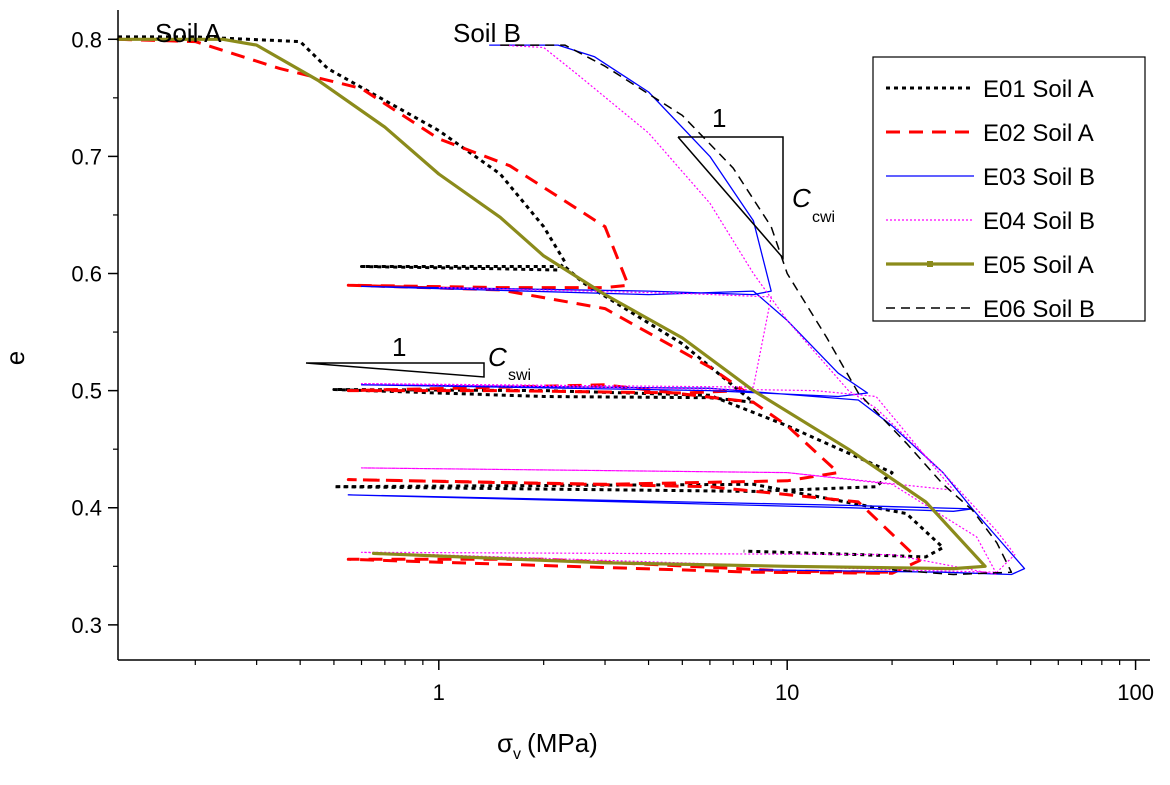 Image resolution: width=1170 pixels, height=785 pixels. Describe the element at coordinates (1038, 133) in the screenshot. I see `legend-label-2: E02 Soil A` at that location.